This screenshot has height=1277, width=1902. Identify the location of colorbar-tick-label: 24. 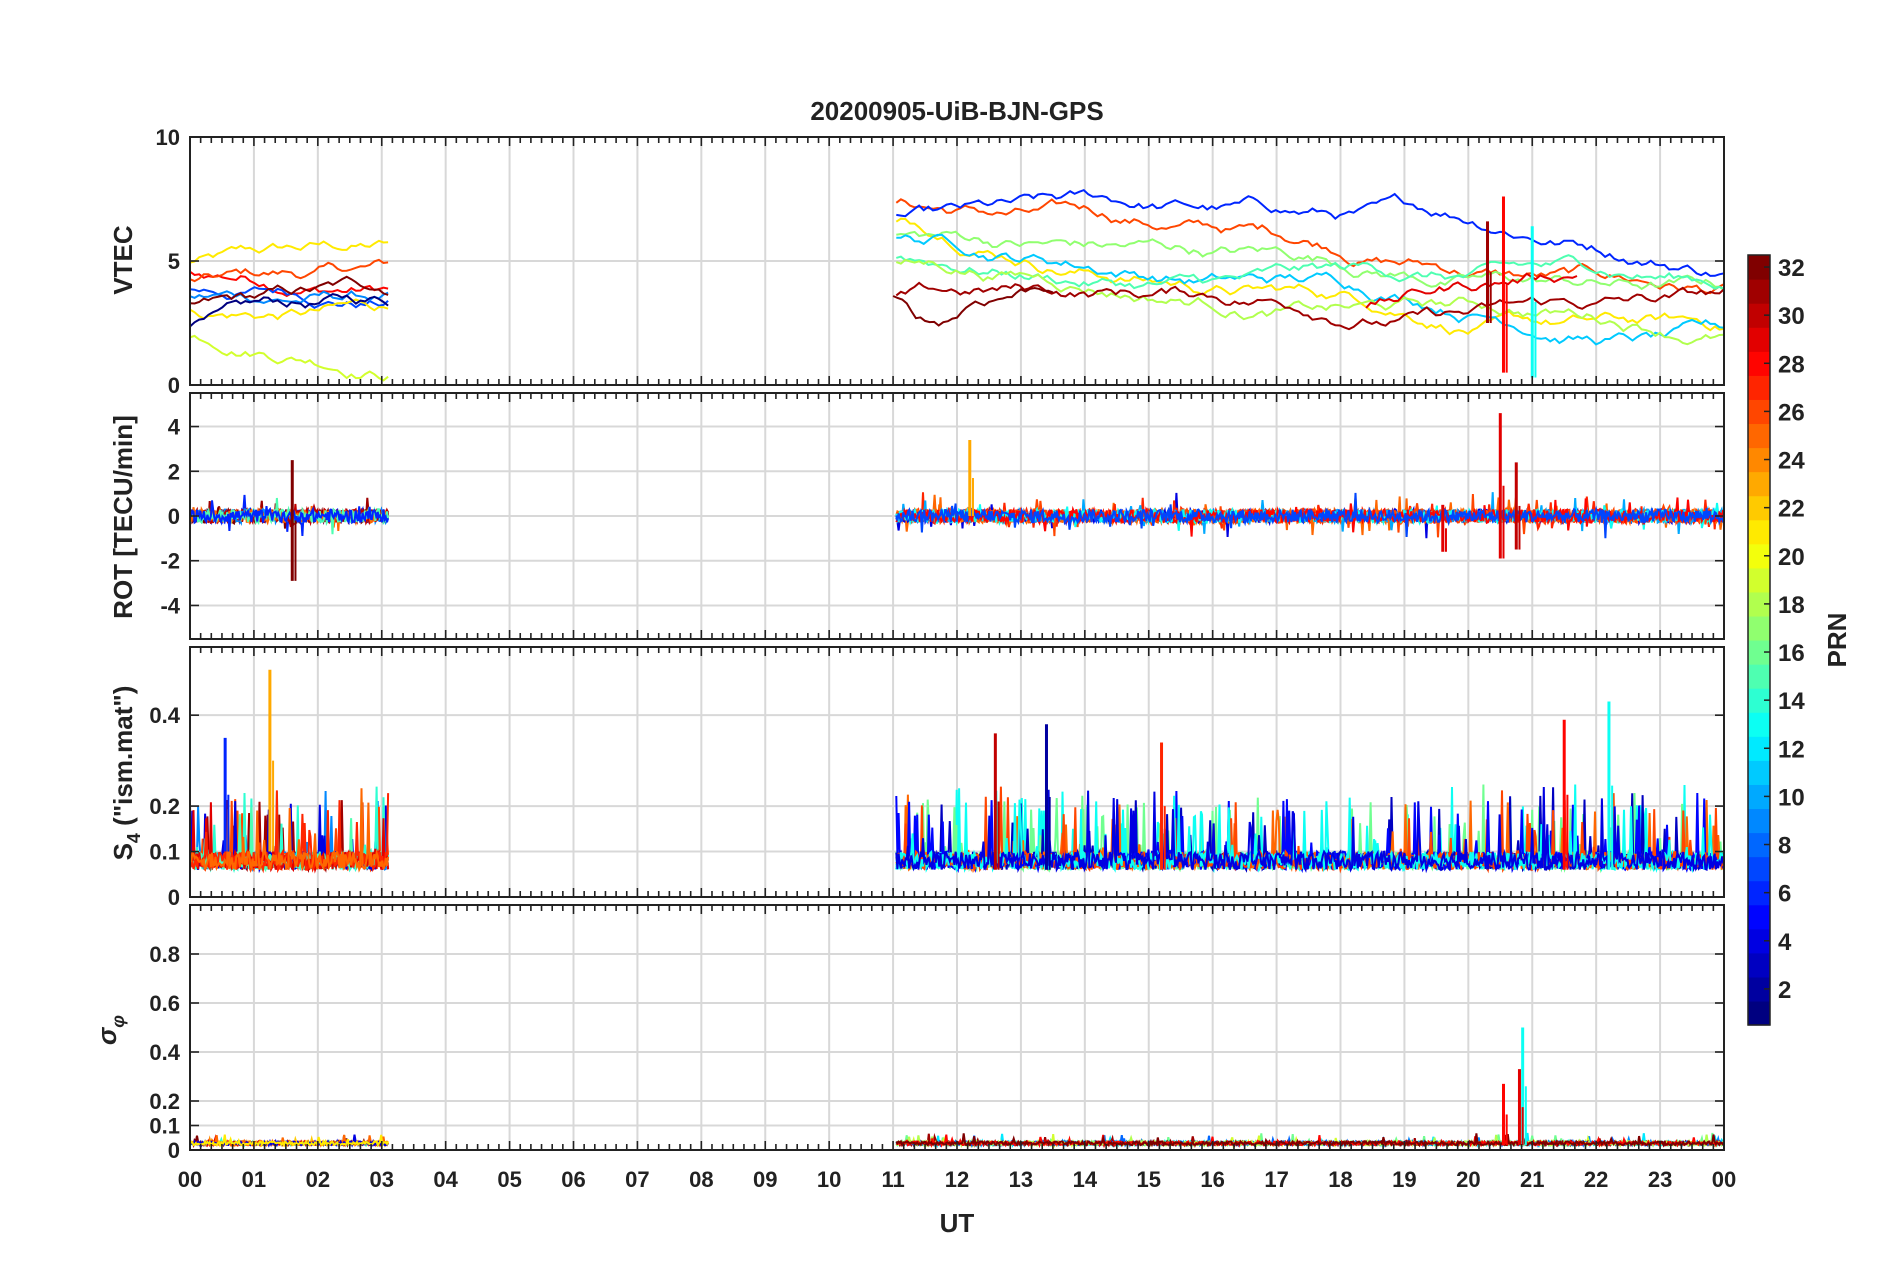
(1791, 461).